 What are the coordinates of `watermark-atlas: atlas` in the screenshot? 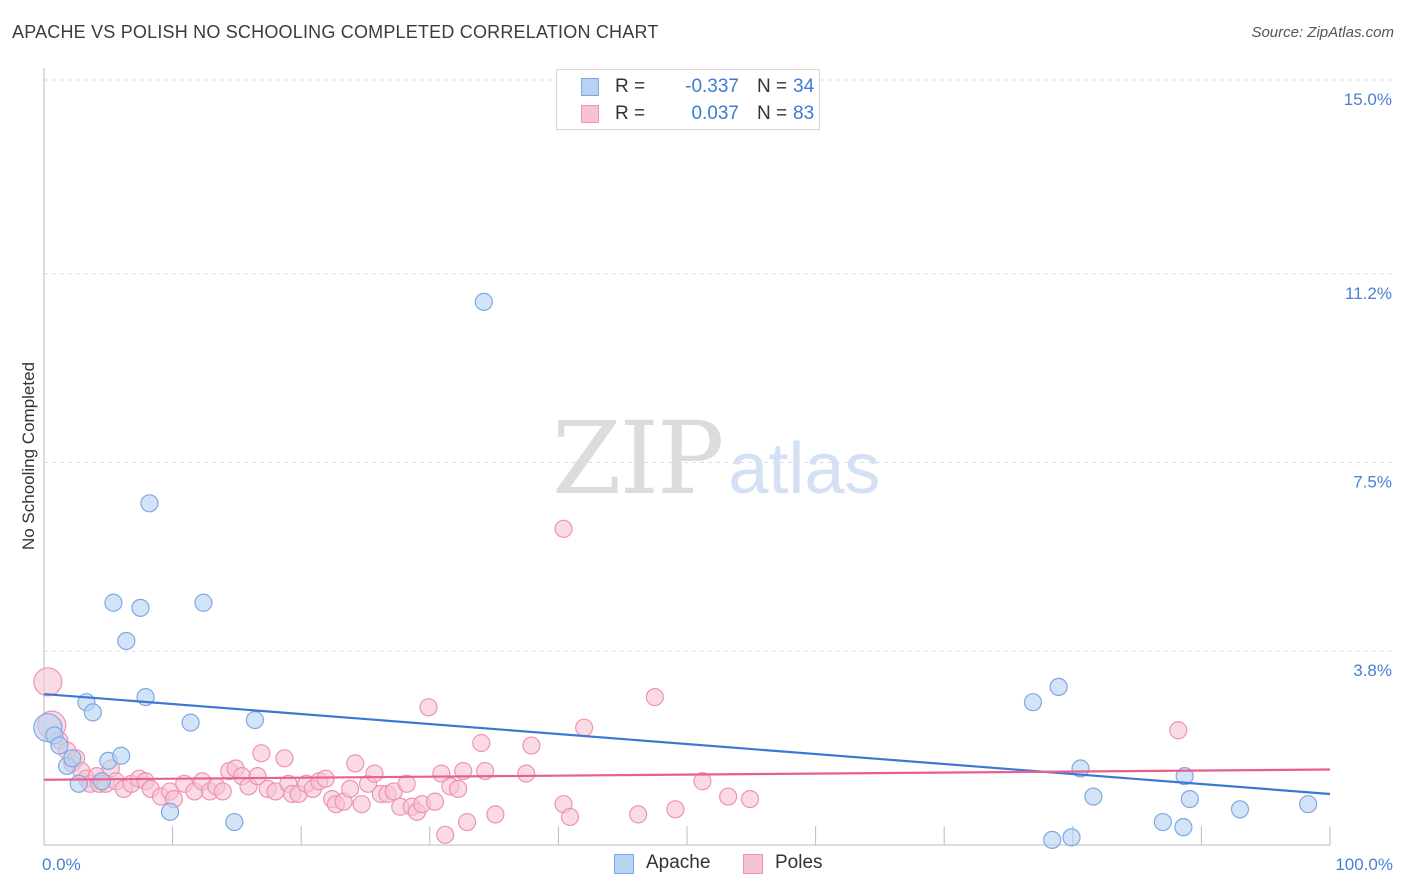 It's located at (804, 469).